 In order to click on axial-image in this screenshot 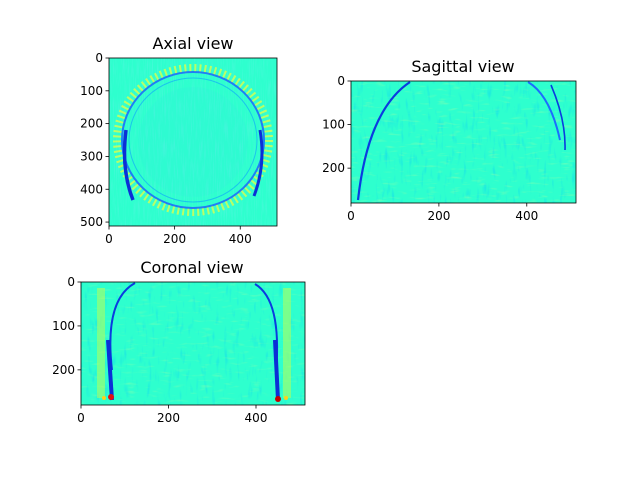, I will do `click(193, 142)`.